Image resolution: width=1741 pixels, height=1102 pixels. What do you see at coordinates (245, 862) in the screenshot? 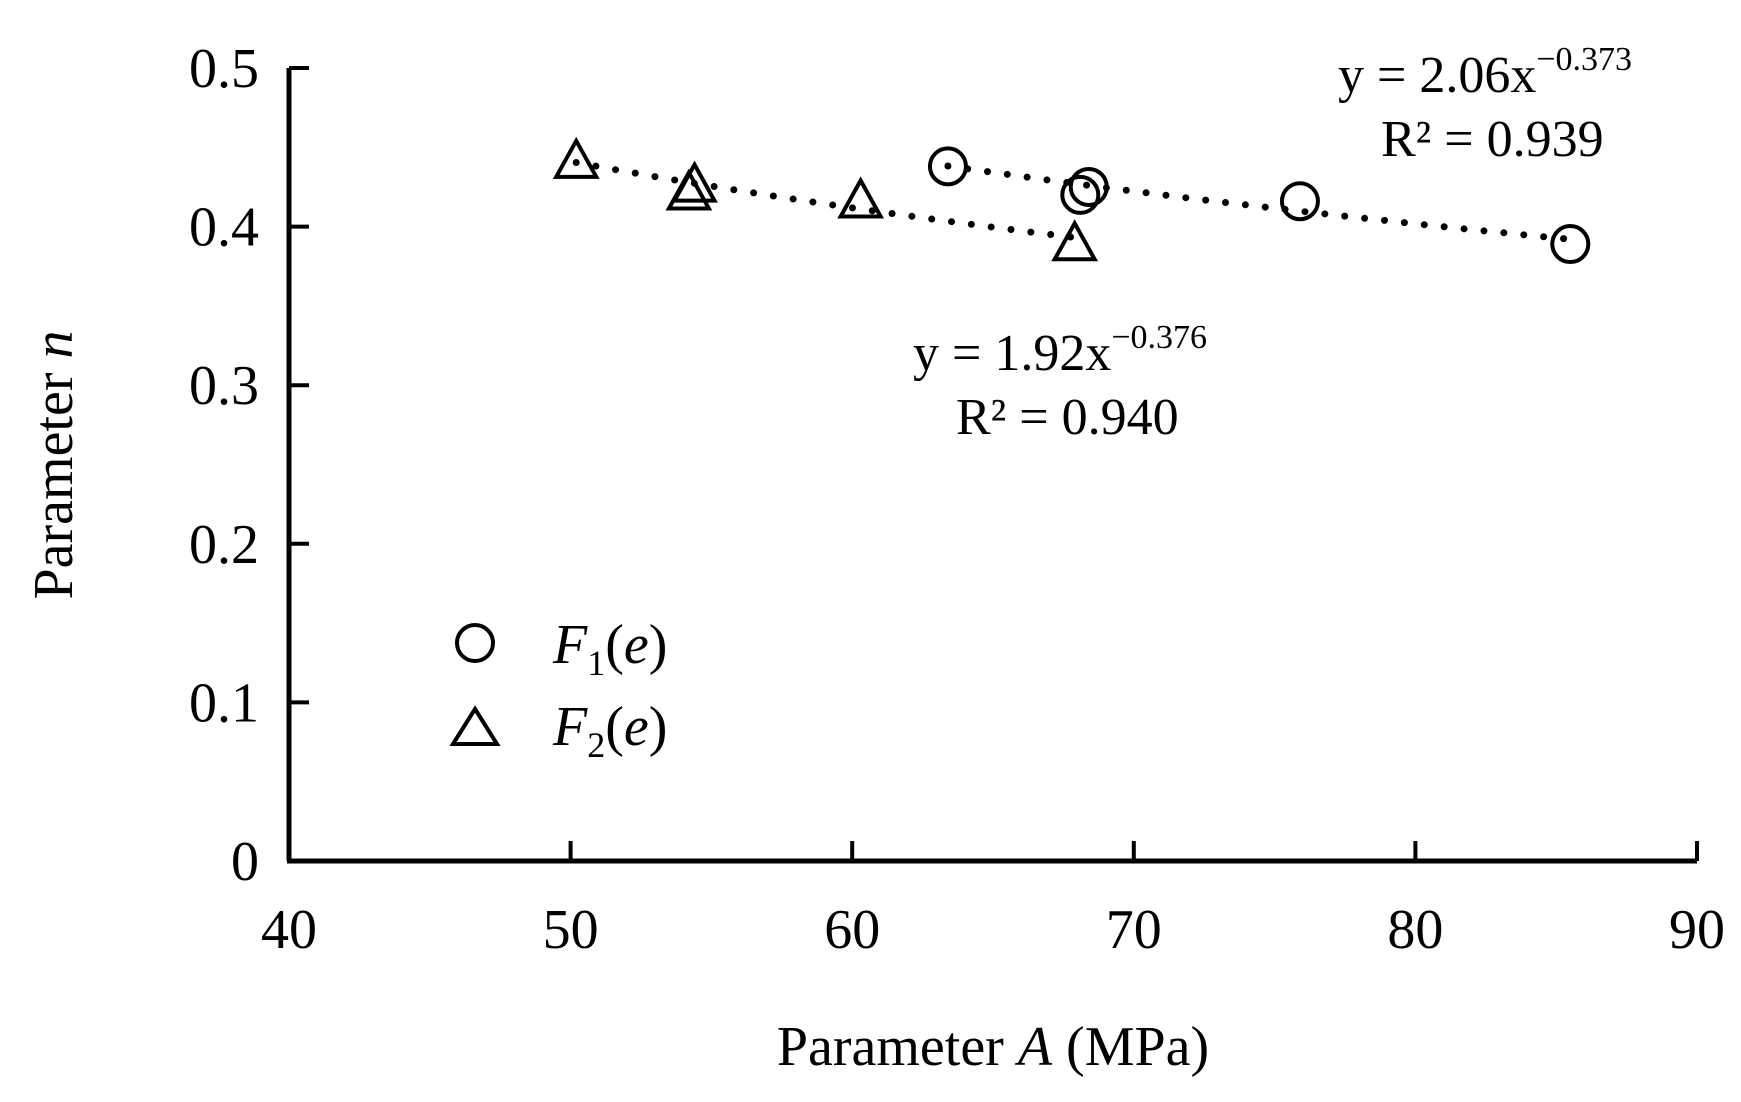
I see `y-tick-label: 0` at bounding box center [245, 862].